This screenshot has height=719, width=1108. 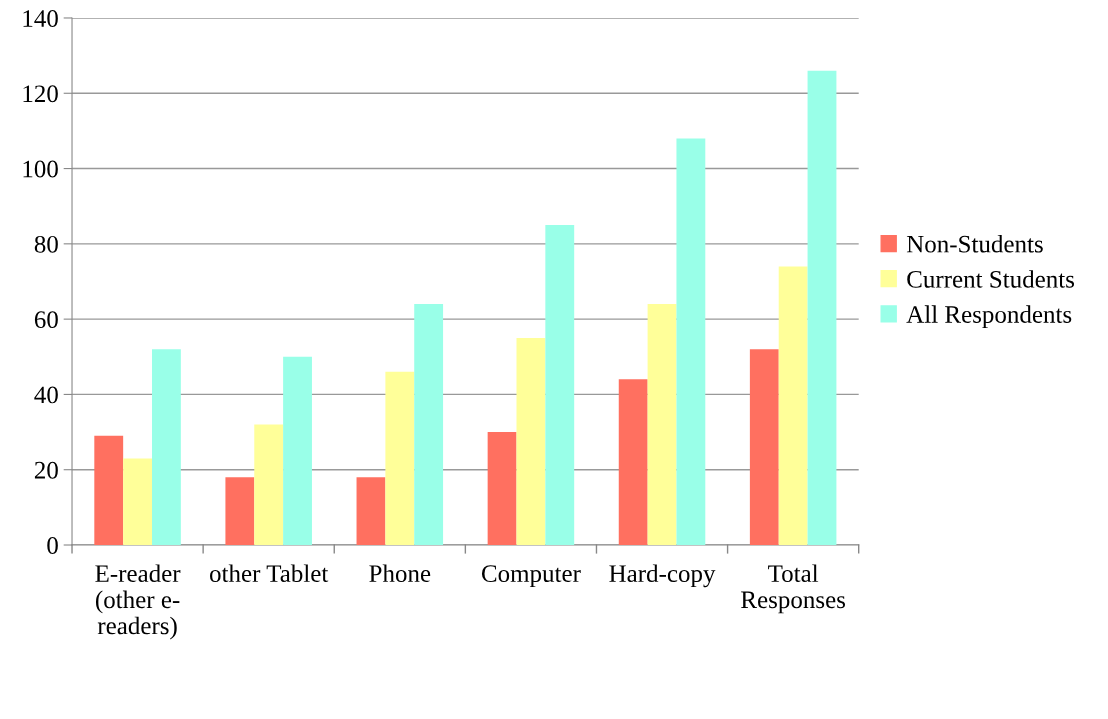 I want to click on legend-label: Non-Students, so click(x=974, y=243).